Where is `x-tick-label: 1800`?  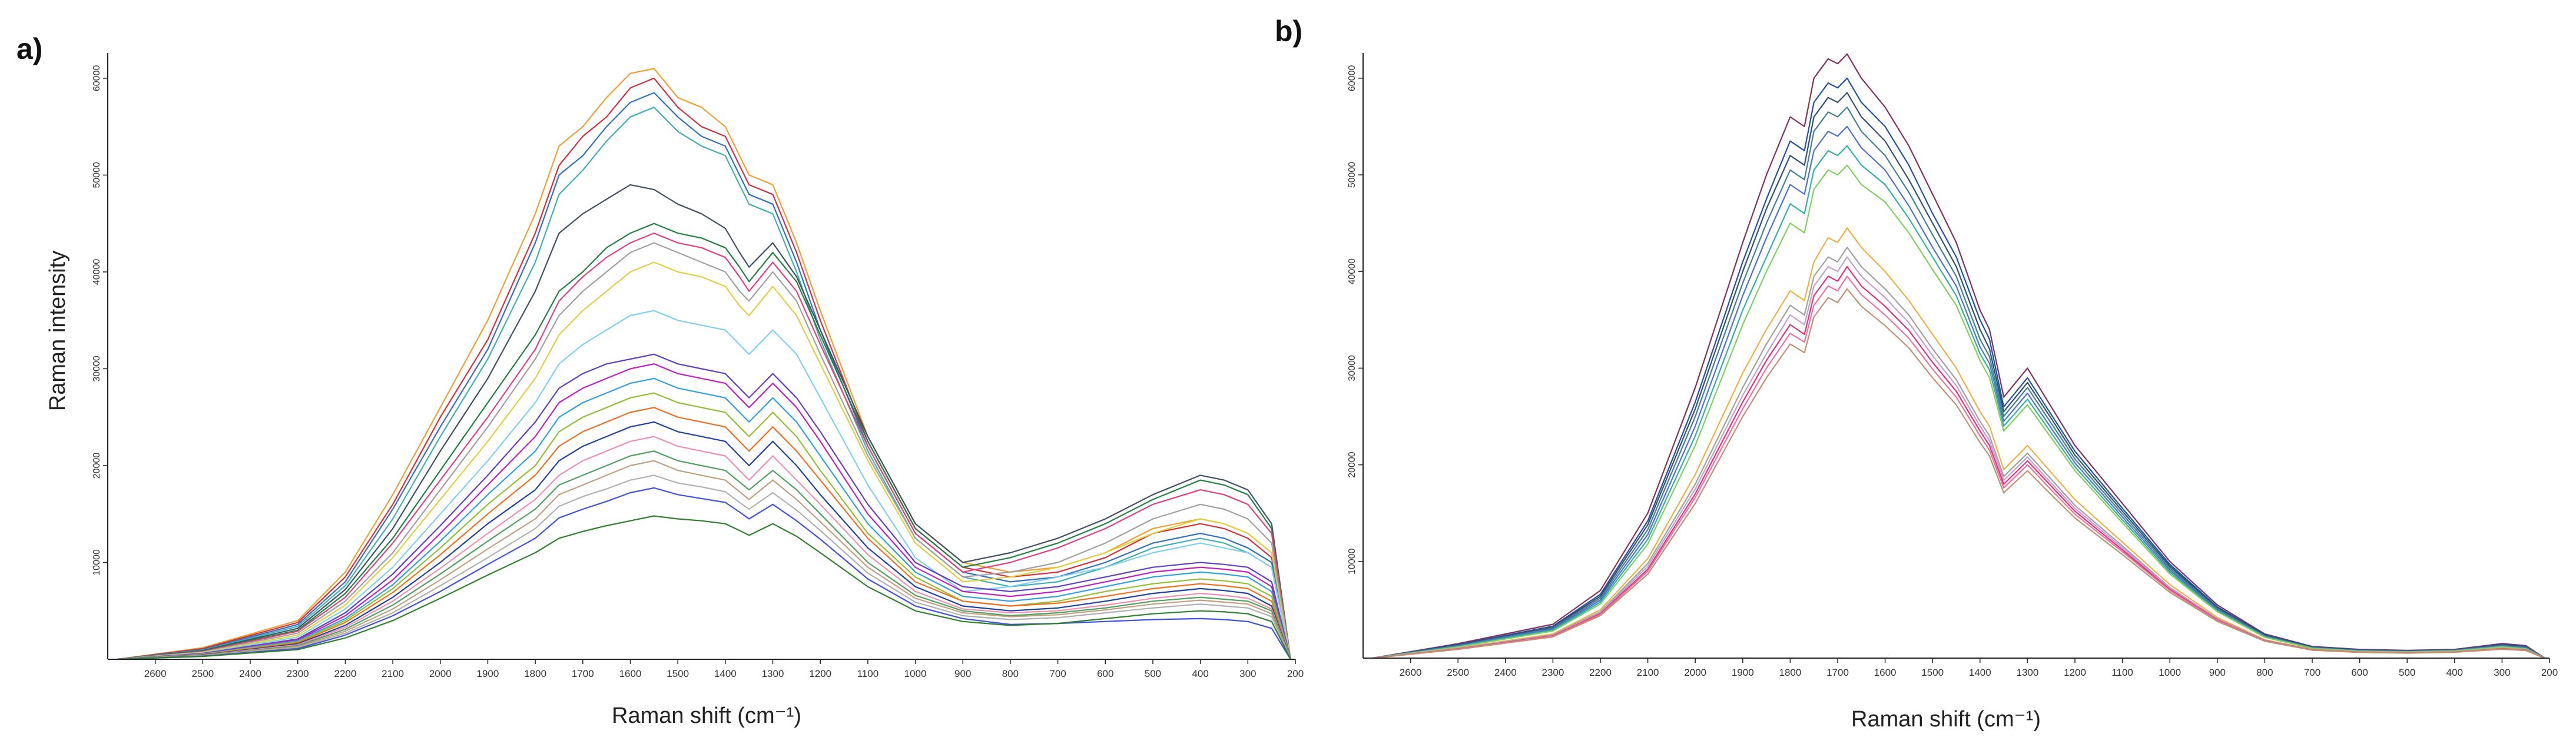 x-tick-label: 1800 is located at coordinates (535, 673).